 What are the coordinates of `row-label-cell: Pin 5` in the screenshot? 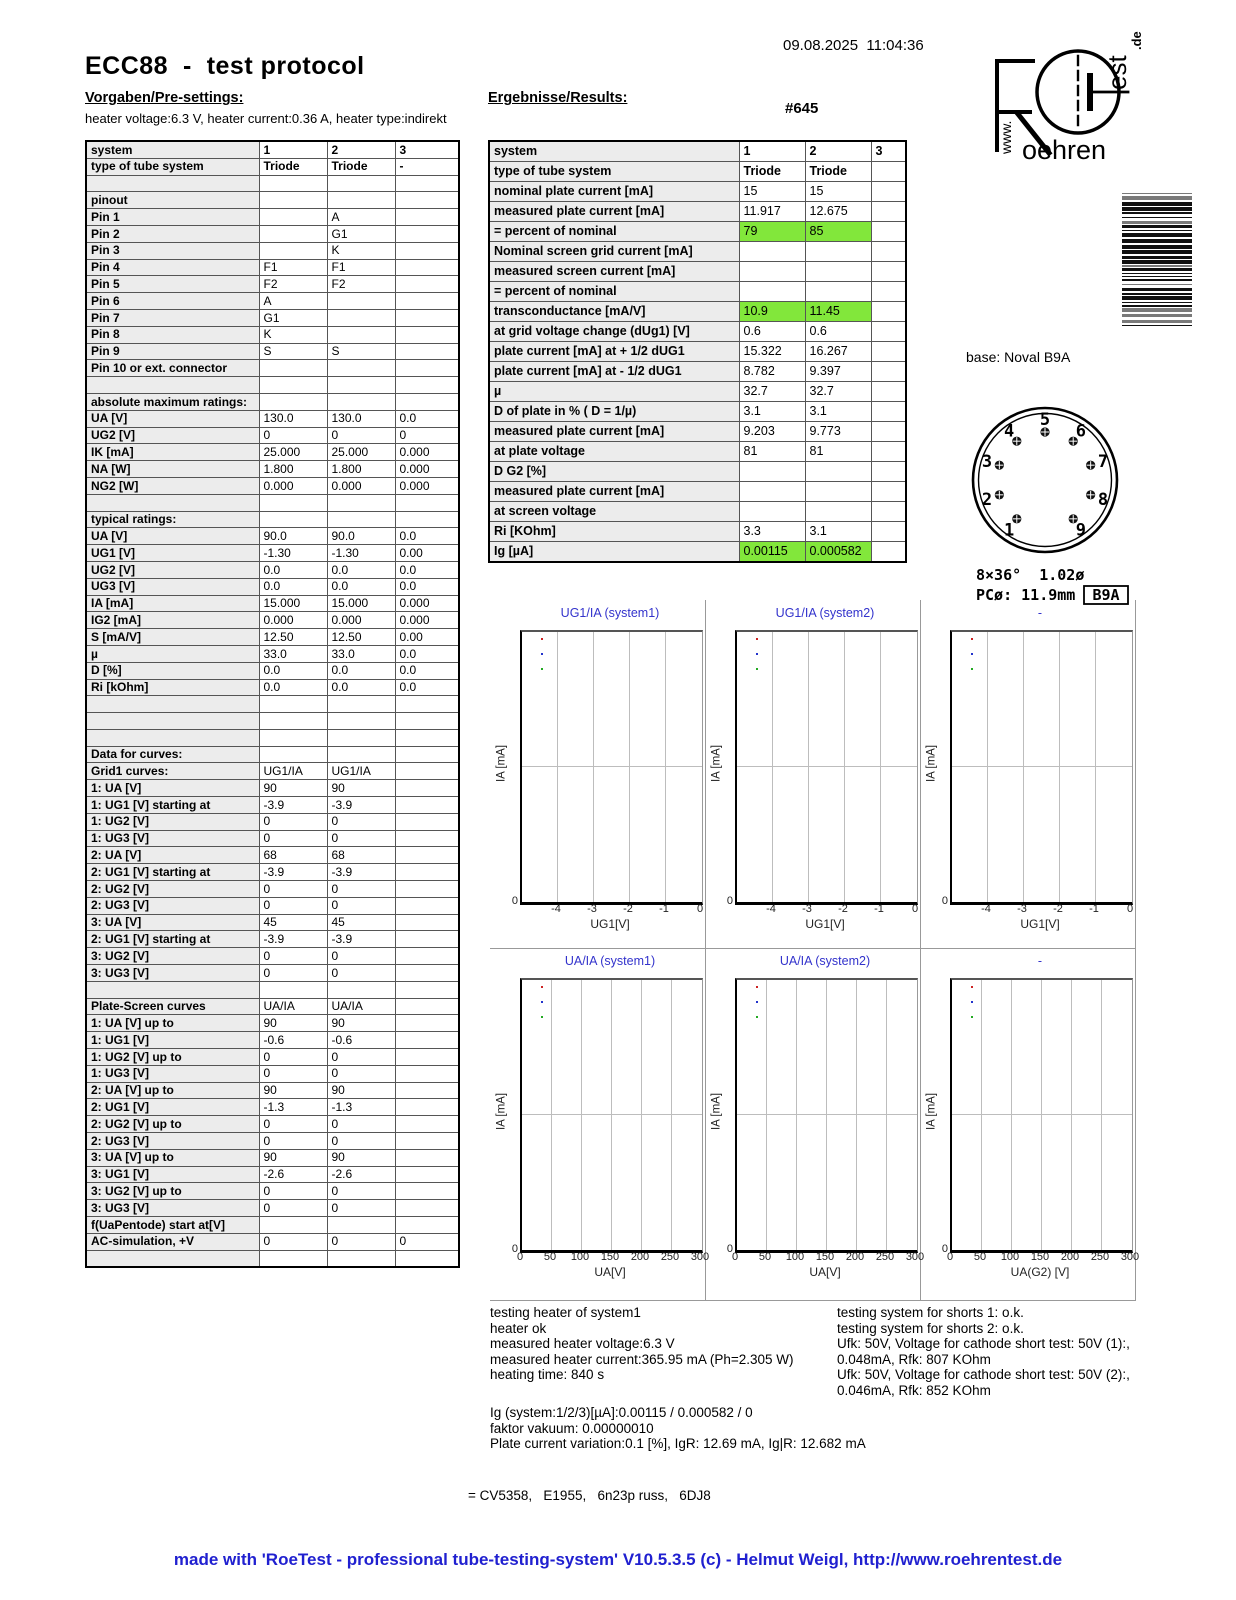 It's located at (172, 284).